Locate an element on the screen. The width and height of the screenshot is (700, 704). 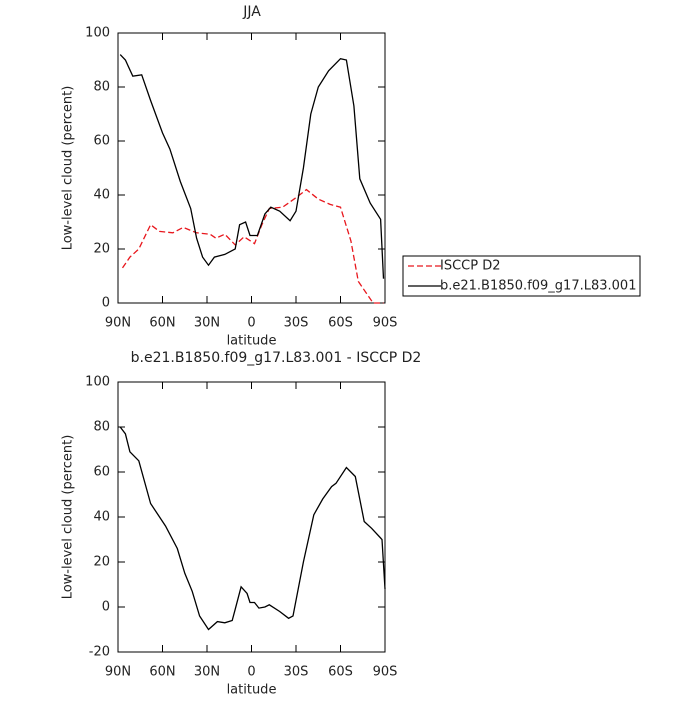
chart-title: JJA is located at coordinates (251, 12).